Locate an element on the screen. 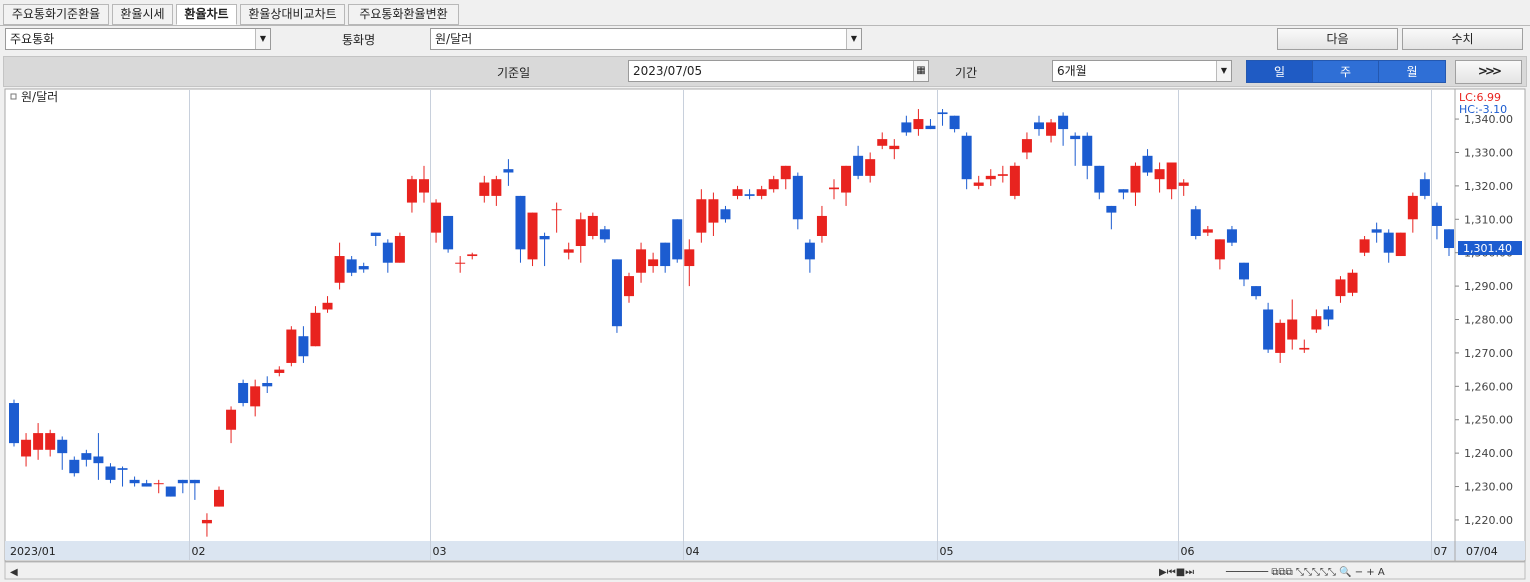 The image size is (1530, 582). tab: 환율상대비교차트 is located at coordinates (292, 14).